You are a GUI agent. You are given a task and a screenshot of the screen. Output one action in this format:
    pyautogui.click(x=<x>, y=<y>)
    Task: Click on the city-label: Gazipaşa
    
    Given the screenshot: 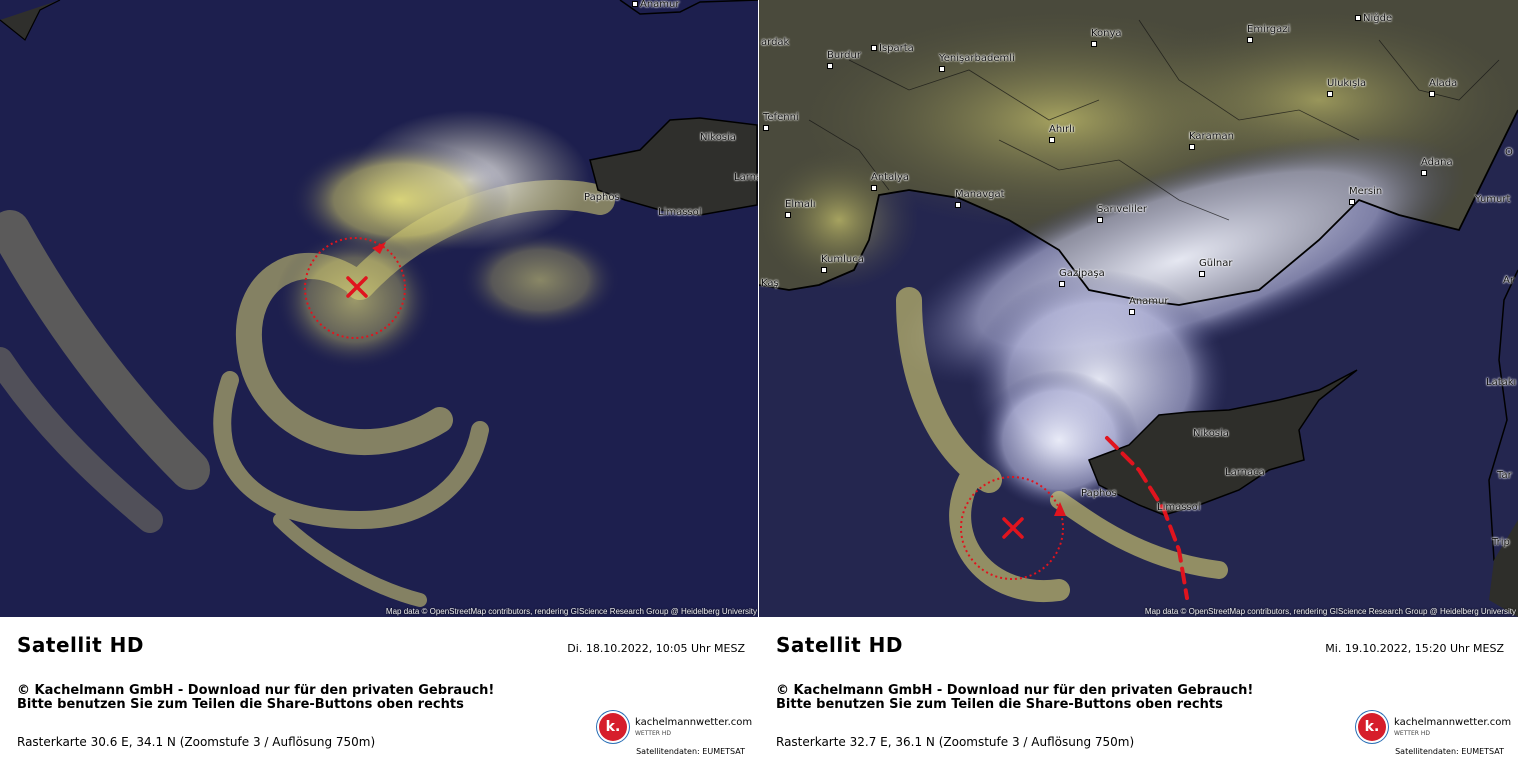 What is the action you would take?
    pyautogui.click(x=1082, y=279)
    